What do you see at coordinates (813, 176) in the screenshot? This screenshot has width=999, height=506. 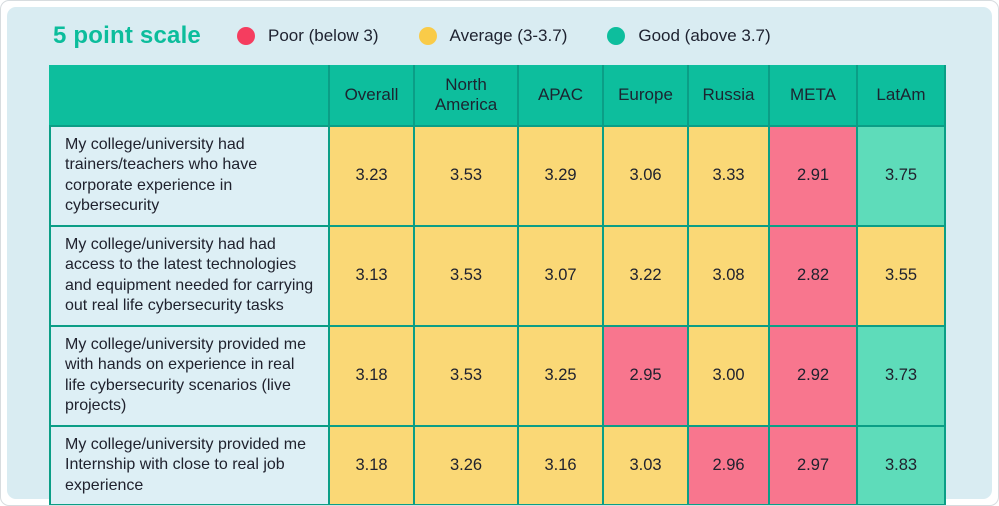 I see `score-cell: 2.91` at bounding box center [813, 176].